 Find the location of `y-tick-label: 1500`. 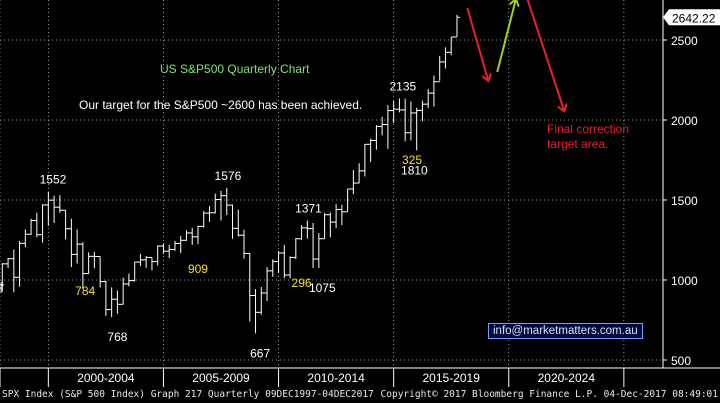

y-tick-label: 1500 is located at coordinates (684, 201).